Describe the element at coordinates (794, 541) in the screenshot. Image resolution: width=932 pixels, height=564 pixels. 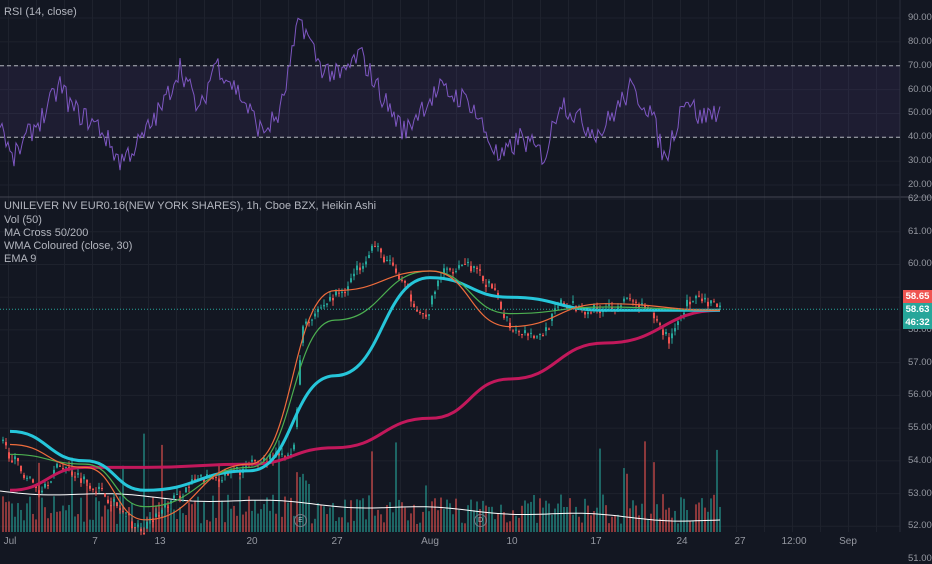
I see `time-axis-tick: 12:00` at that location.